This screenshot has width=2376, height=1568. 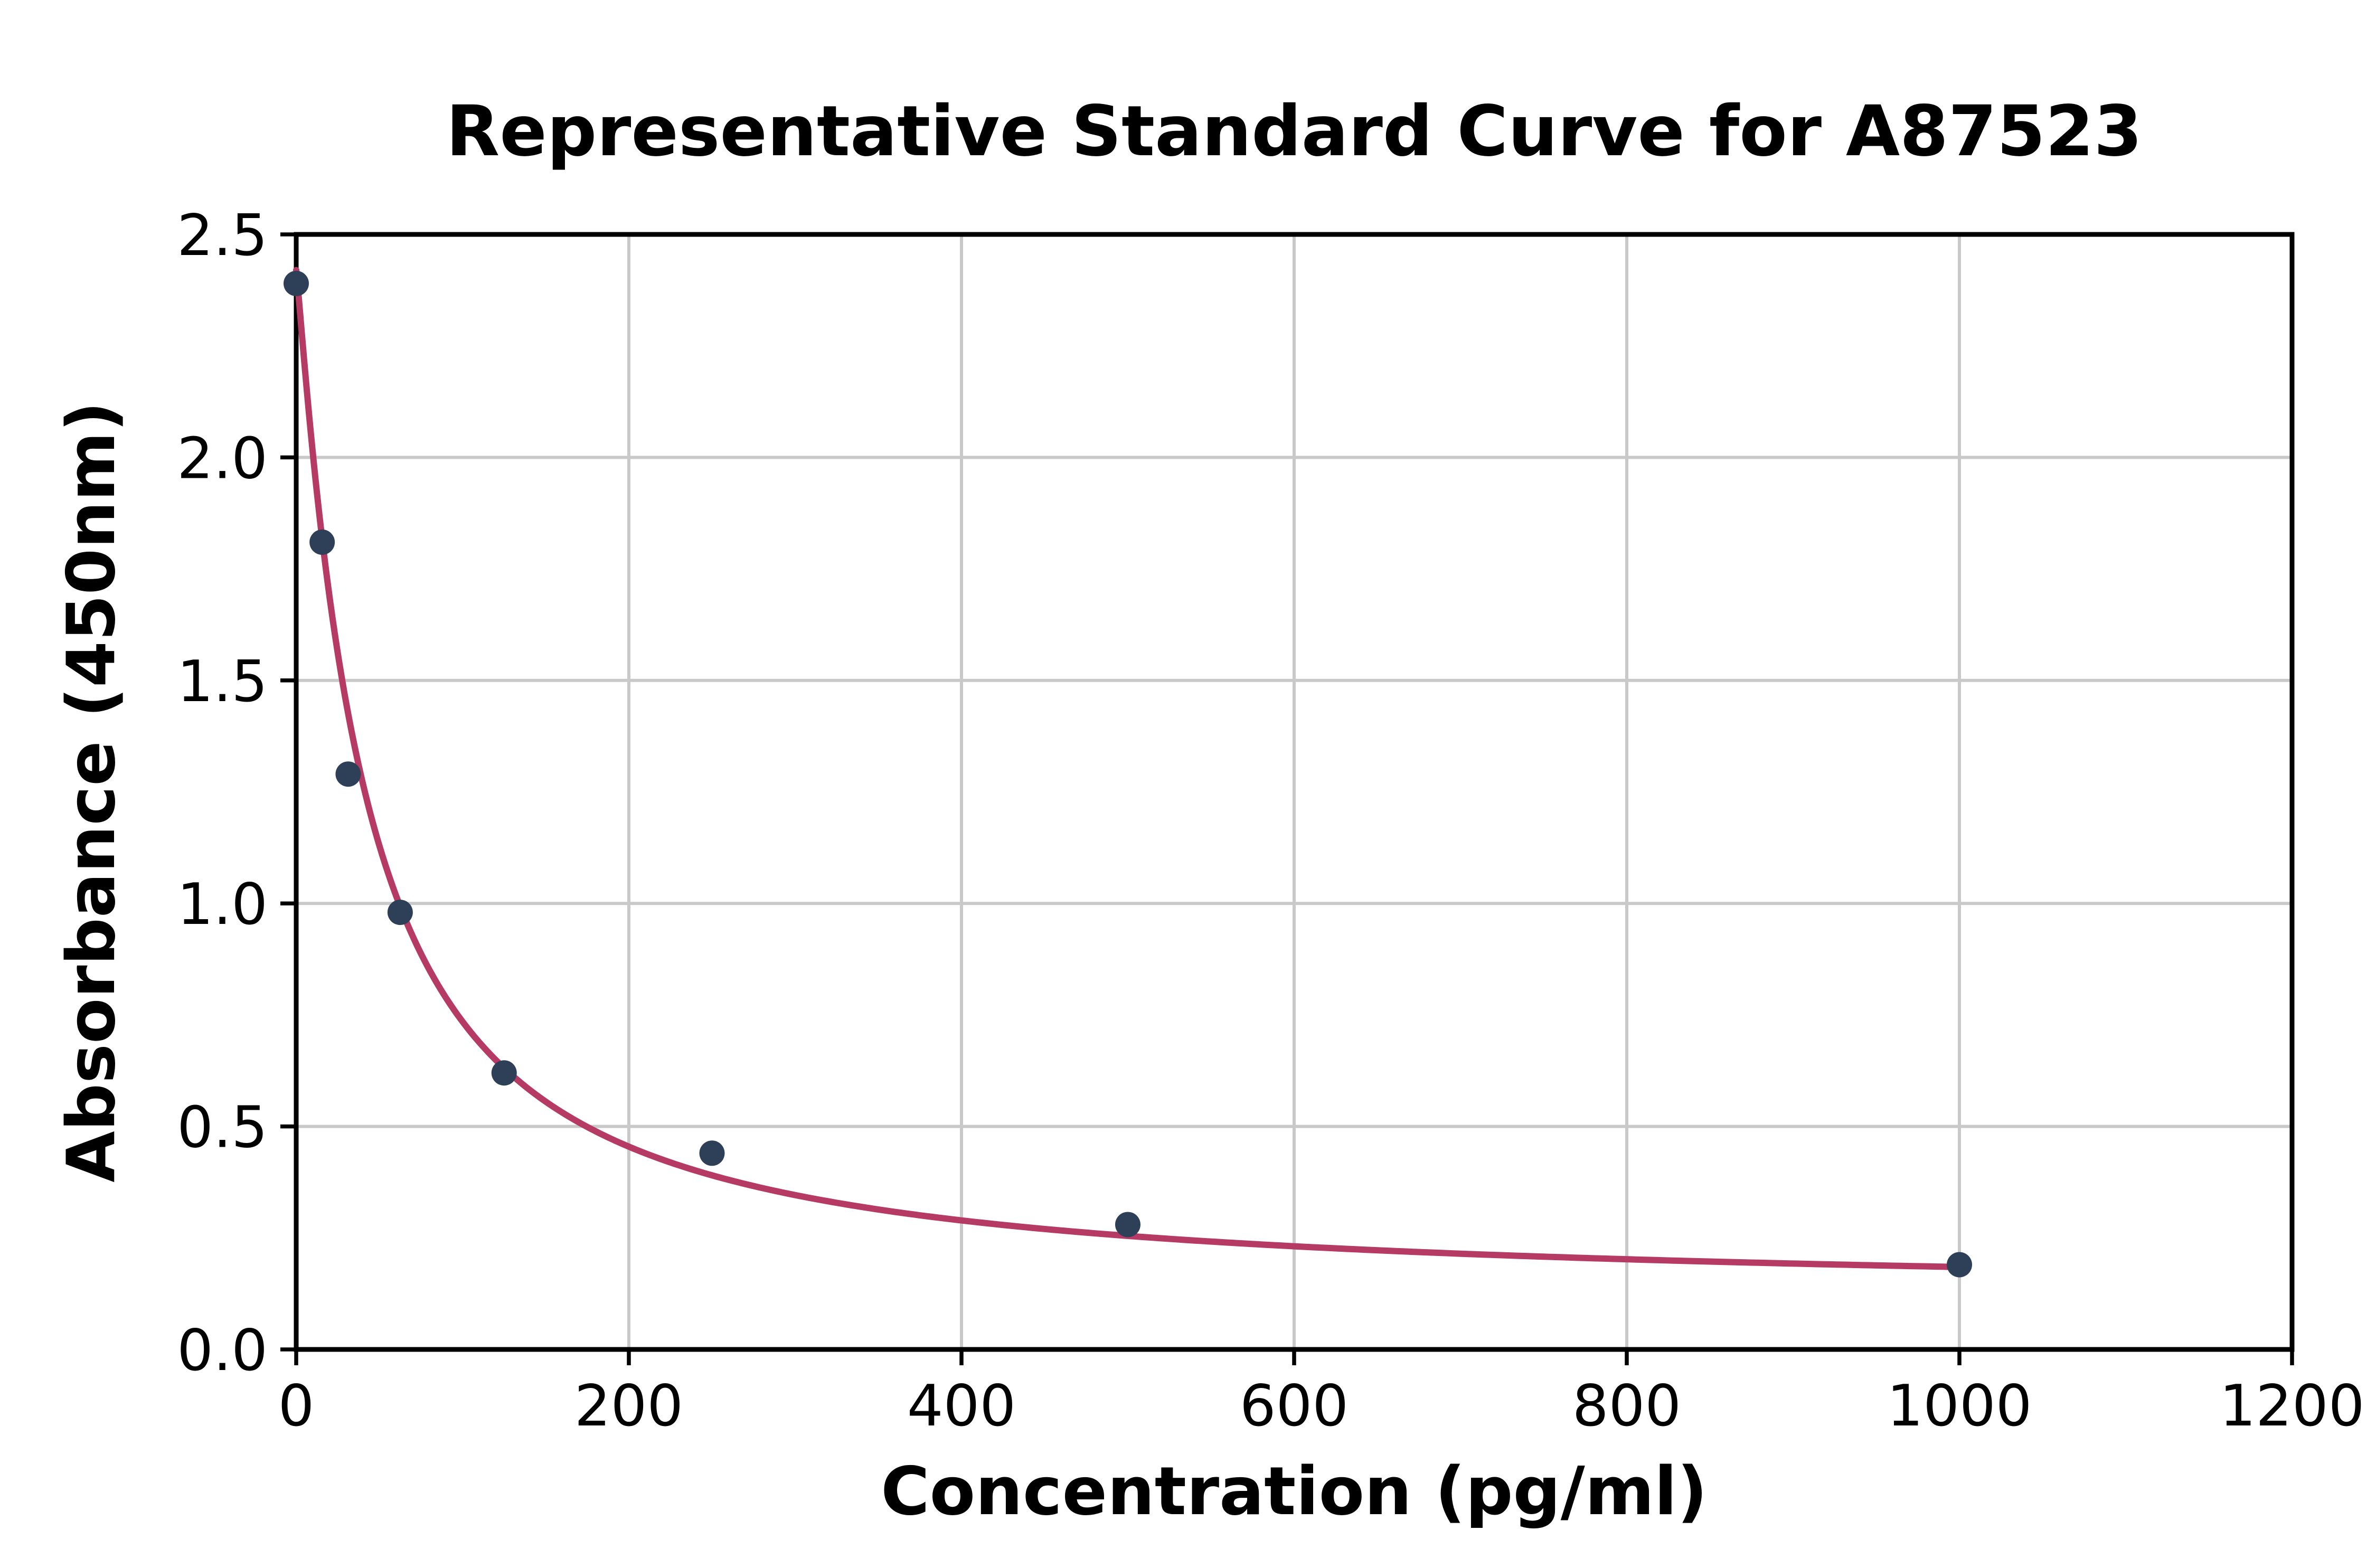 I want to click on x-axis-label: Concentration (pg/ml), so click(x=1294, y=1491).